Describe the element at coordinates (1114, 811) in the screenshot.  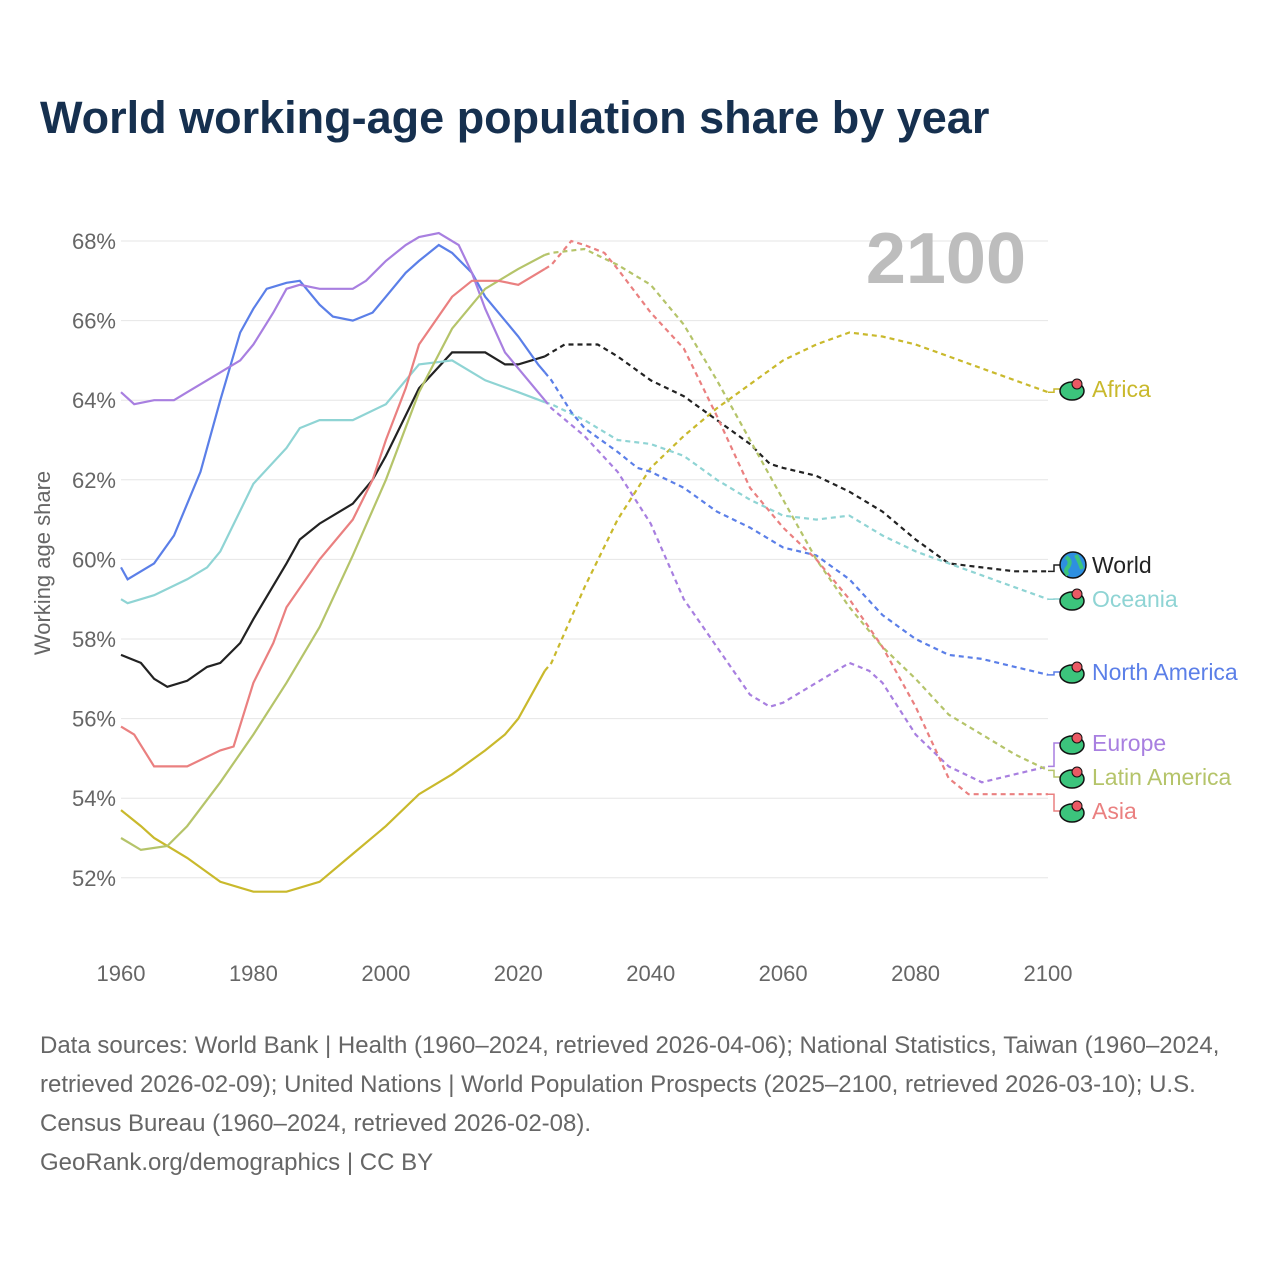
I see `series-label-asia: Asia` at that location.